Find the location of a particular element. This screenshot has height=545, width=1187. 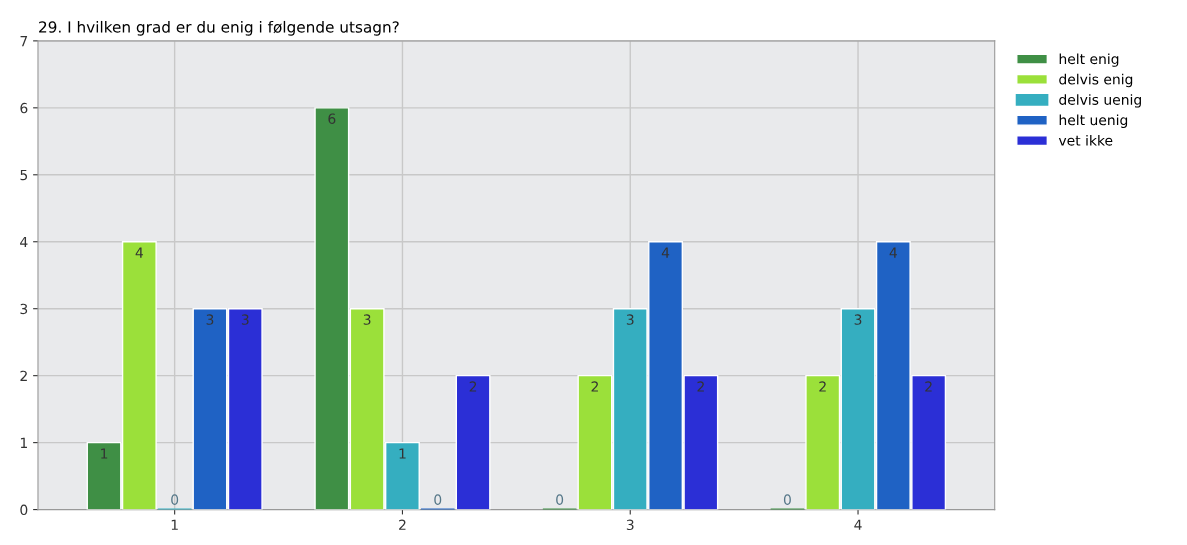

x-tick-label: 1 is located at coordinates (174, 524).